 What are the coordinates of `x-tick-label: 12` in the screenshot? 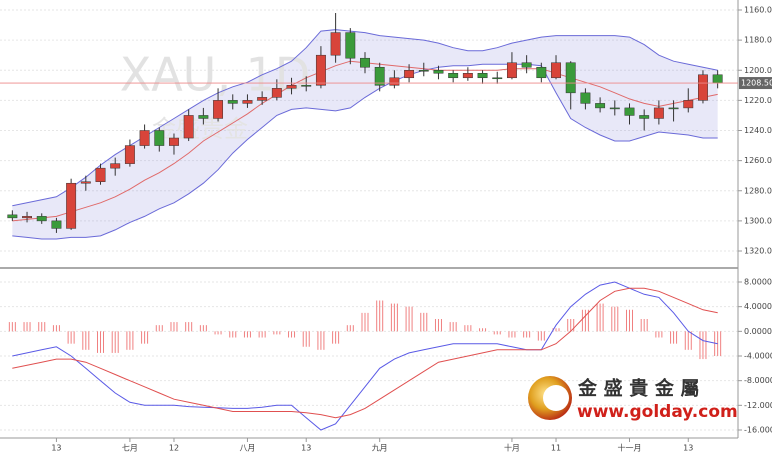 It's located at (174, 448).